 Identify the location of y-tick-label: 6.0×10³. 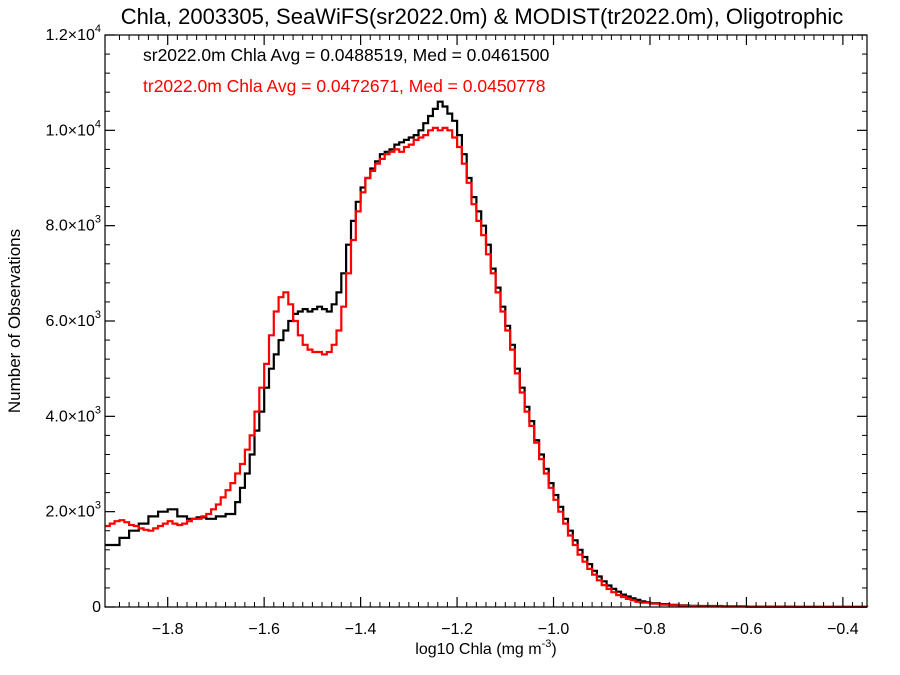
(73, 319).